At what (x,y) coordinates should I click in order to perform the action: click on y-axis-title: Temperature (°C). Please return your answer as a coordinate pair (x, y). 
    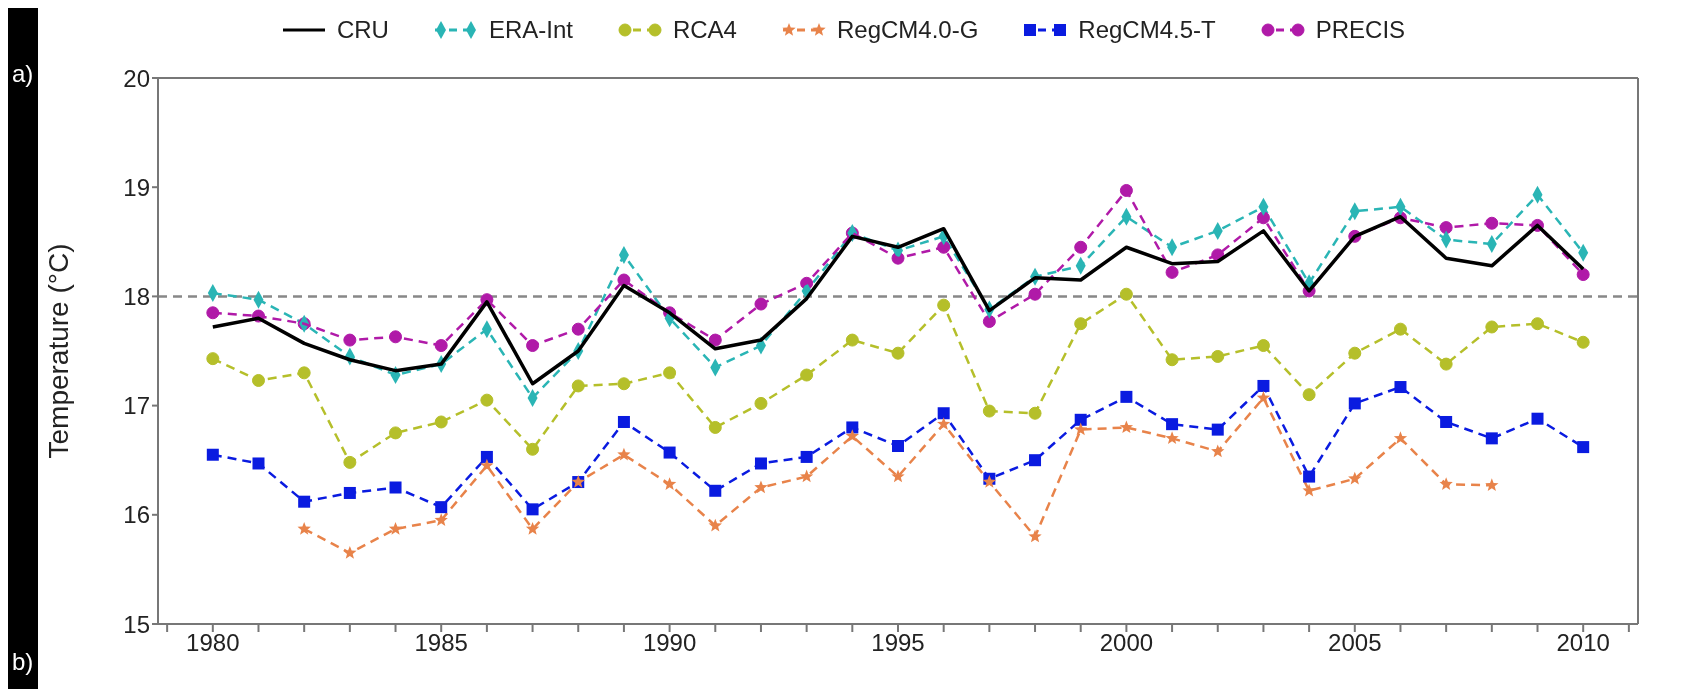
    Looking at the image, I should click on (58, 351).